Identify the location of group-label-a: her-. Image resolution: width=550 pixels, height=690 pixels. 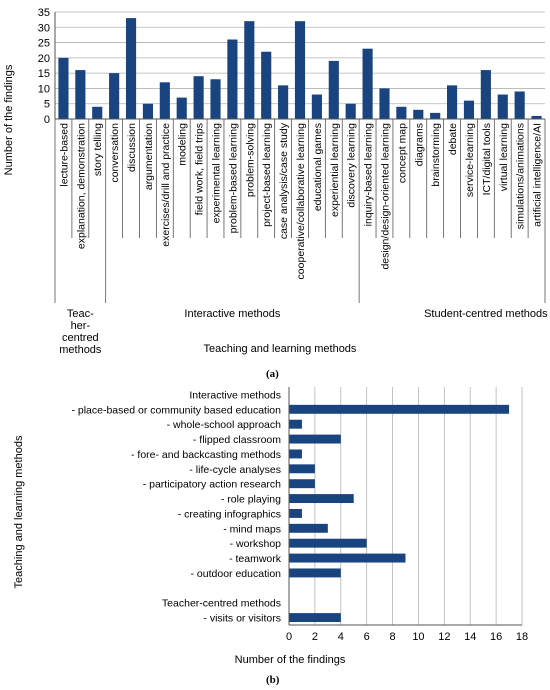
(81, 326).